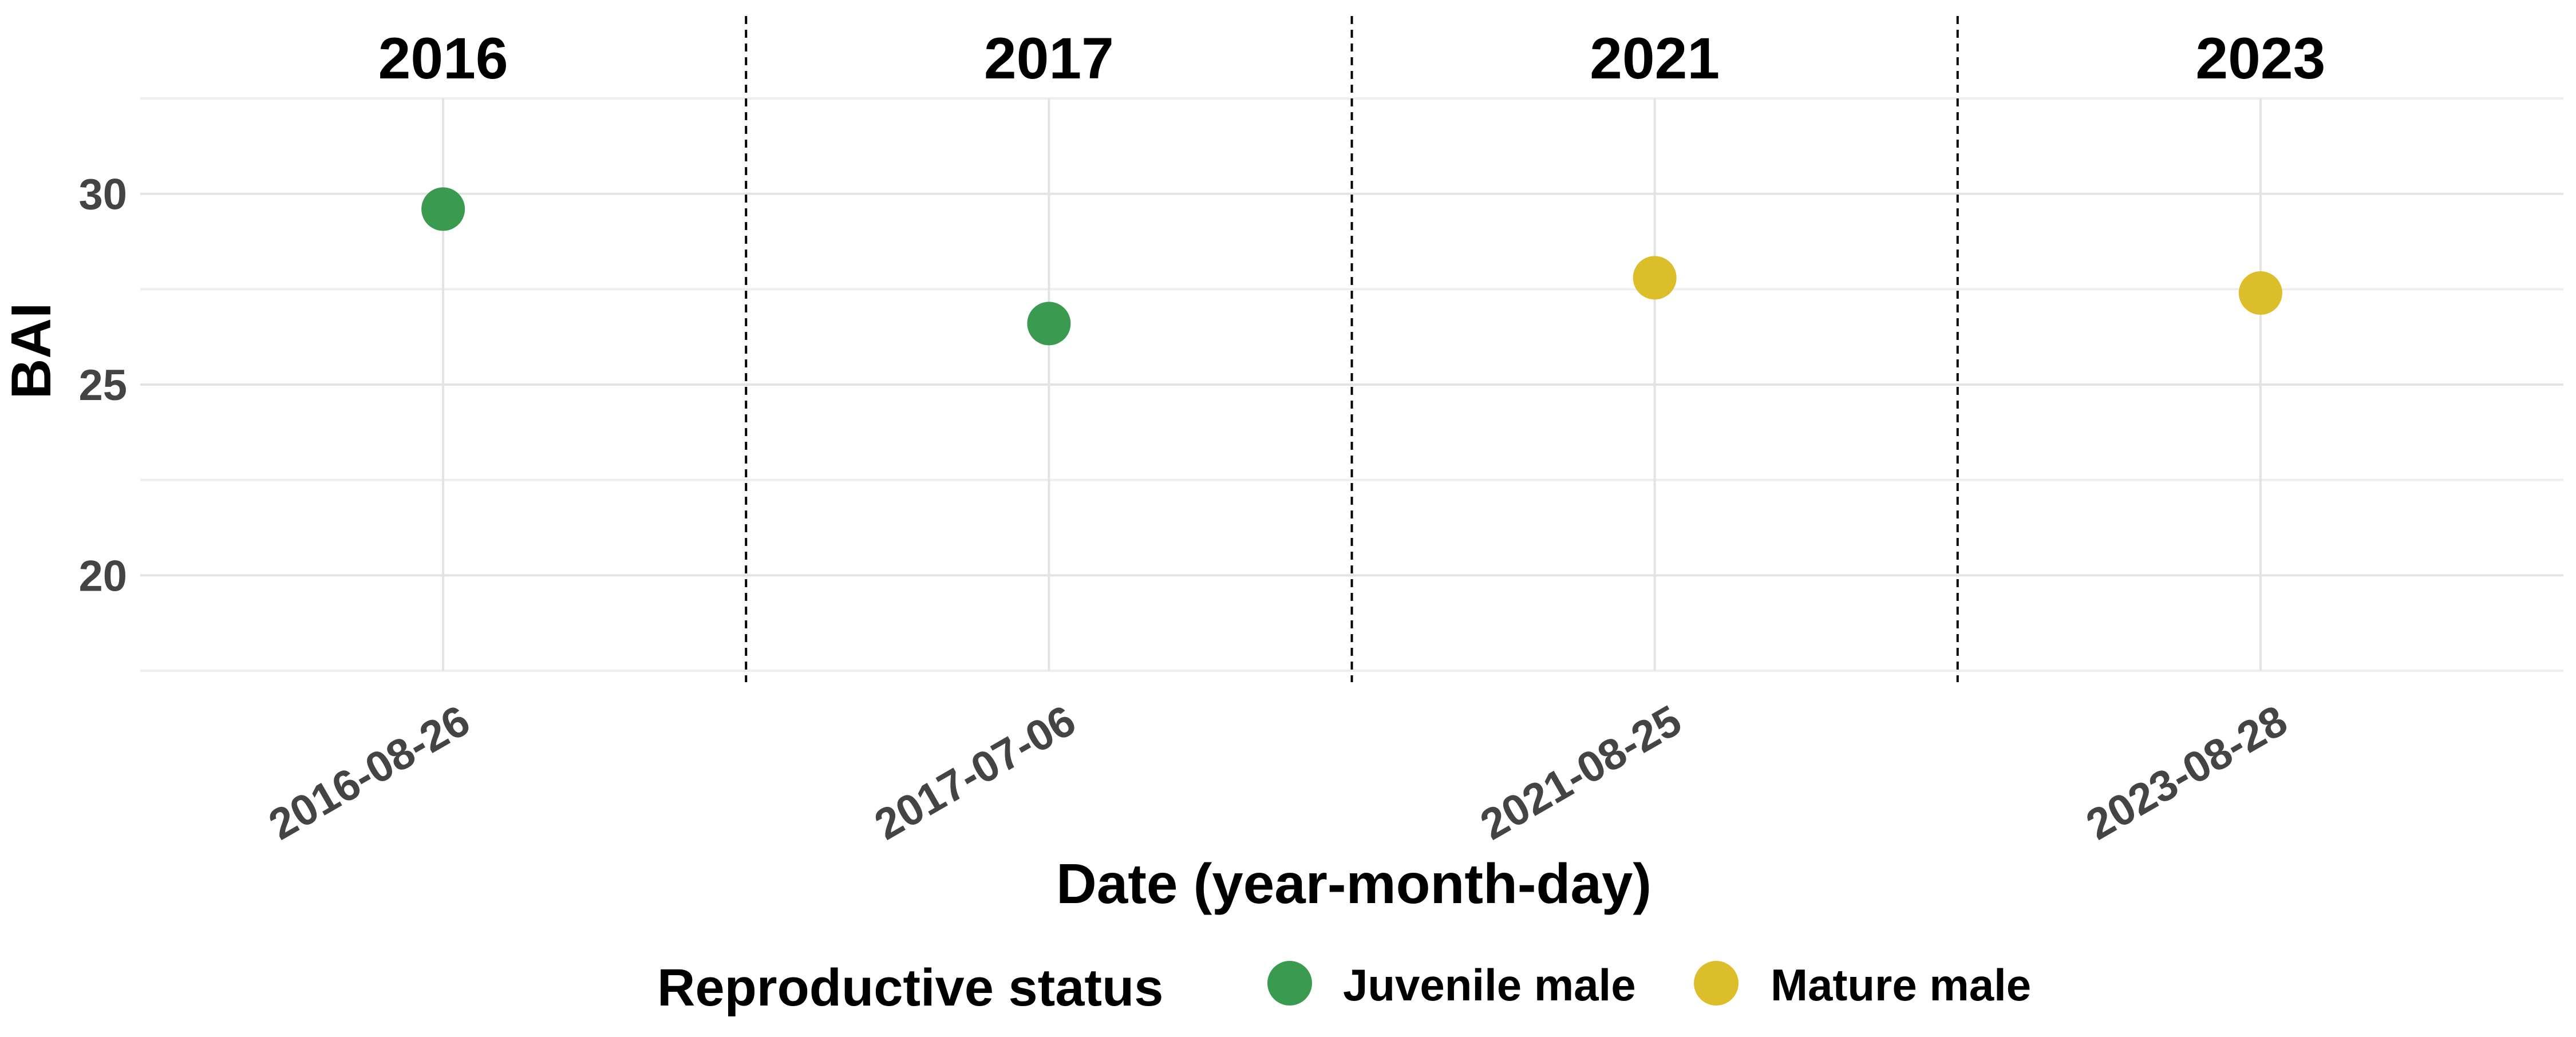 Image resolution: width=2576 pixels, height=1037 pixels. I want to click on legend-label-juvenile-male: Juvenile male, so click(1489, 985).